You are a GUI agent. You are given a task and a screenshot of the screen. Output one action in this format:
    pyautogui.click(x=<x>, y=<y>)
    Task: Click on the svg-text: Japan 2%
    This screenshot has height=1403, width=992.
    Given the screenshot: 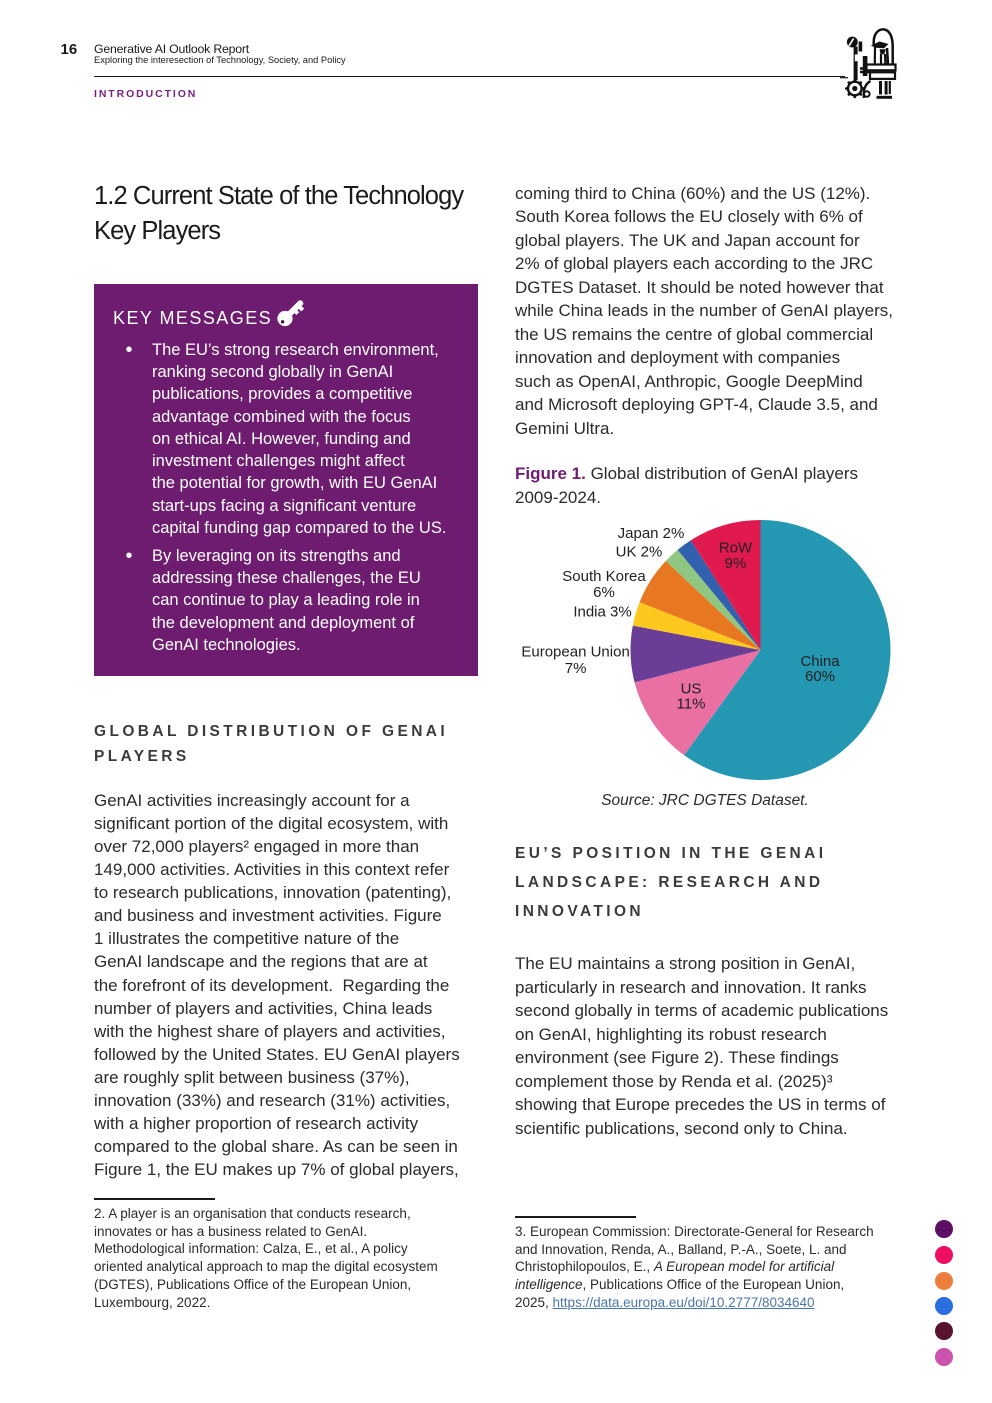 What is the action you would take?
    pyautogui.click(x=651, y=533)
    